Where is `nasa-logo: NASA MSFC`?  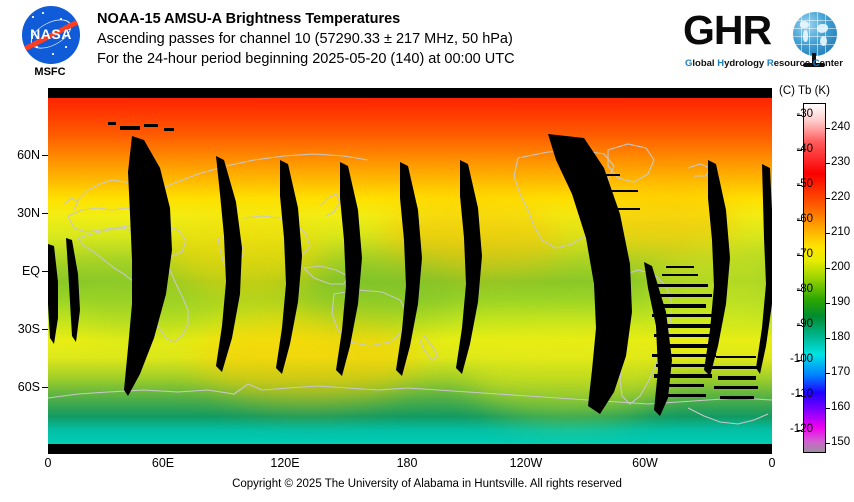 nasa-logo: NASA MSFC is located at coordinates (50, 45).